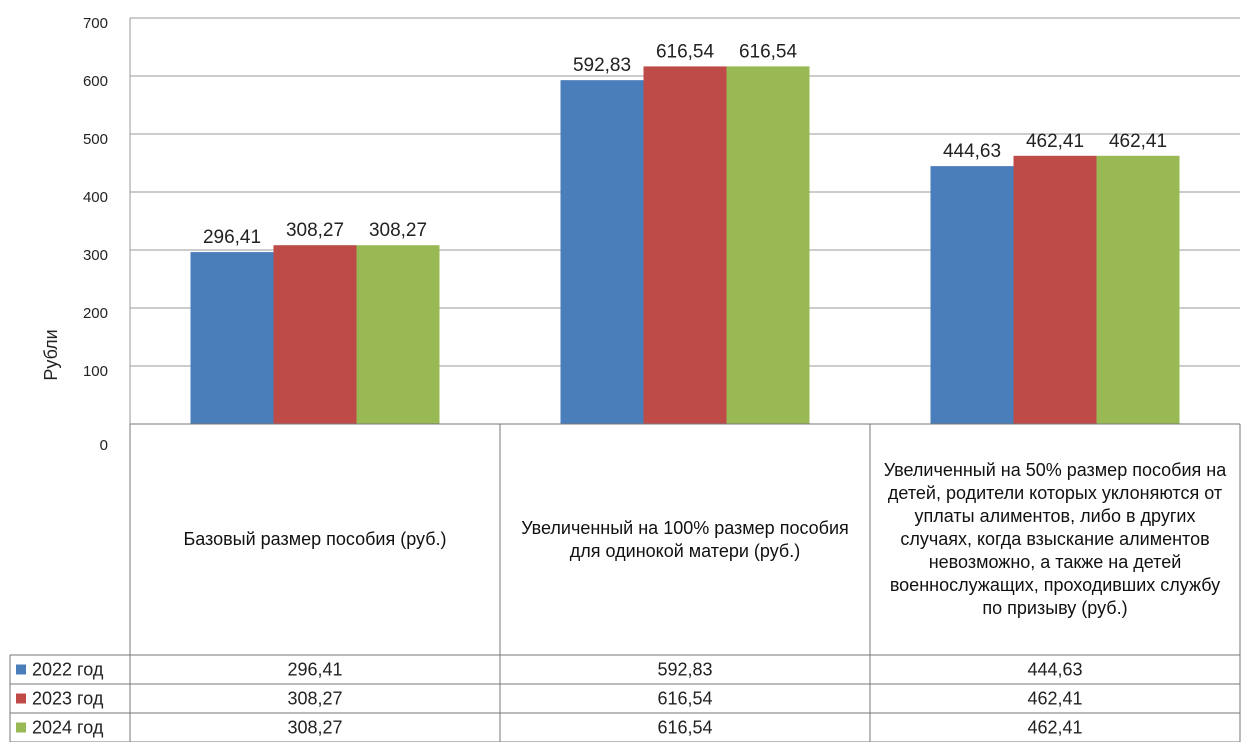 This screenshot has height=742, width=1242. What do you see at coordinates (95, 313) in the screenshot?
I see `y-tick-label: 200` at bounding box center [95, 313].